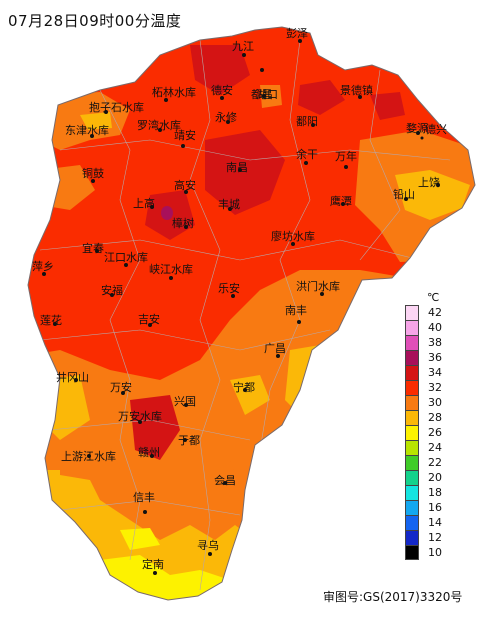 This screenshot has height=617, width=500. I want to click on legend-level: 20, so click(435, 477).